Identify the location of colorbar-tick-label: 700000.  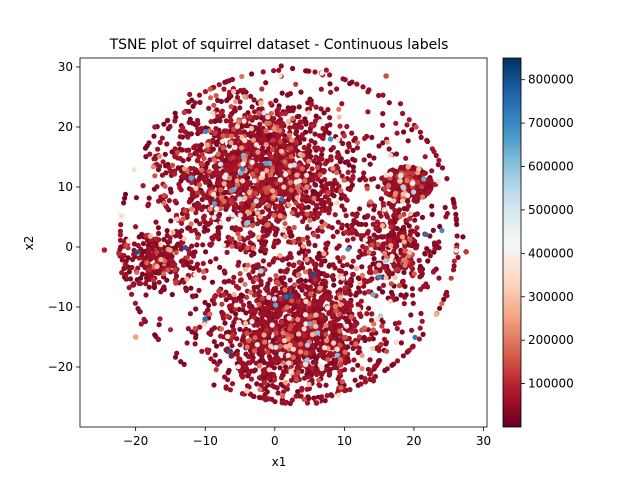
(551, 123).